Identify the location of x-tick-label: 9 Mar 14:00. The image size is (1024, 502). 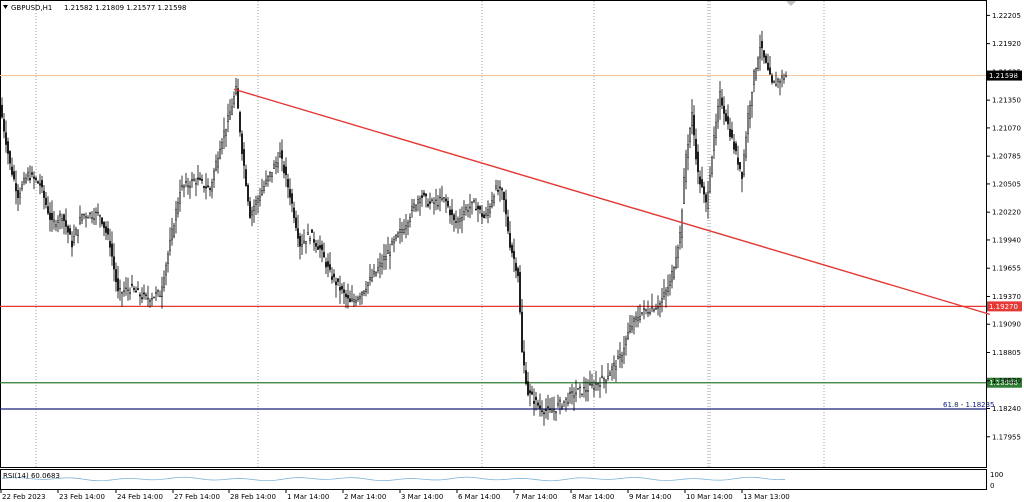
(650, 497).